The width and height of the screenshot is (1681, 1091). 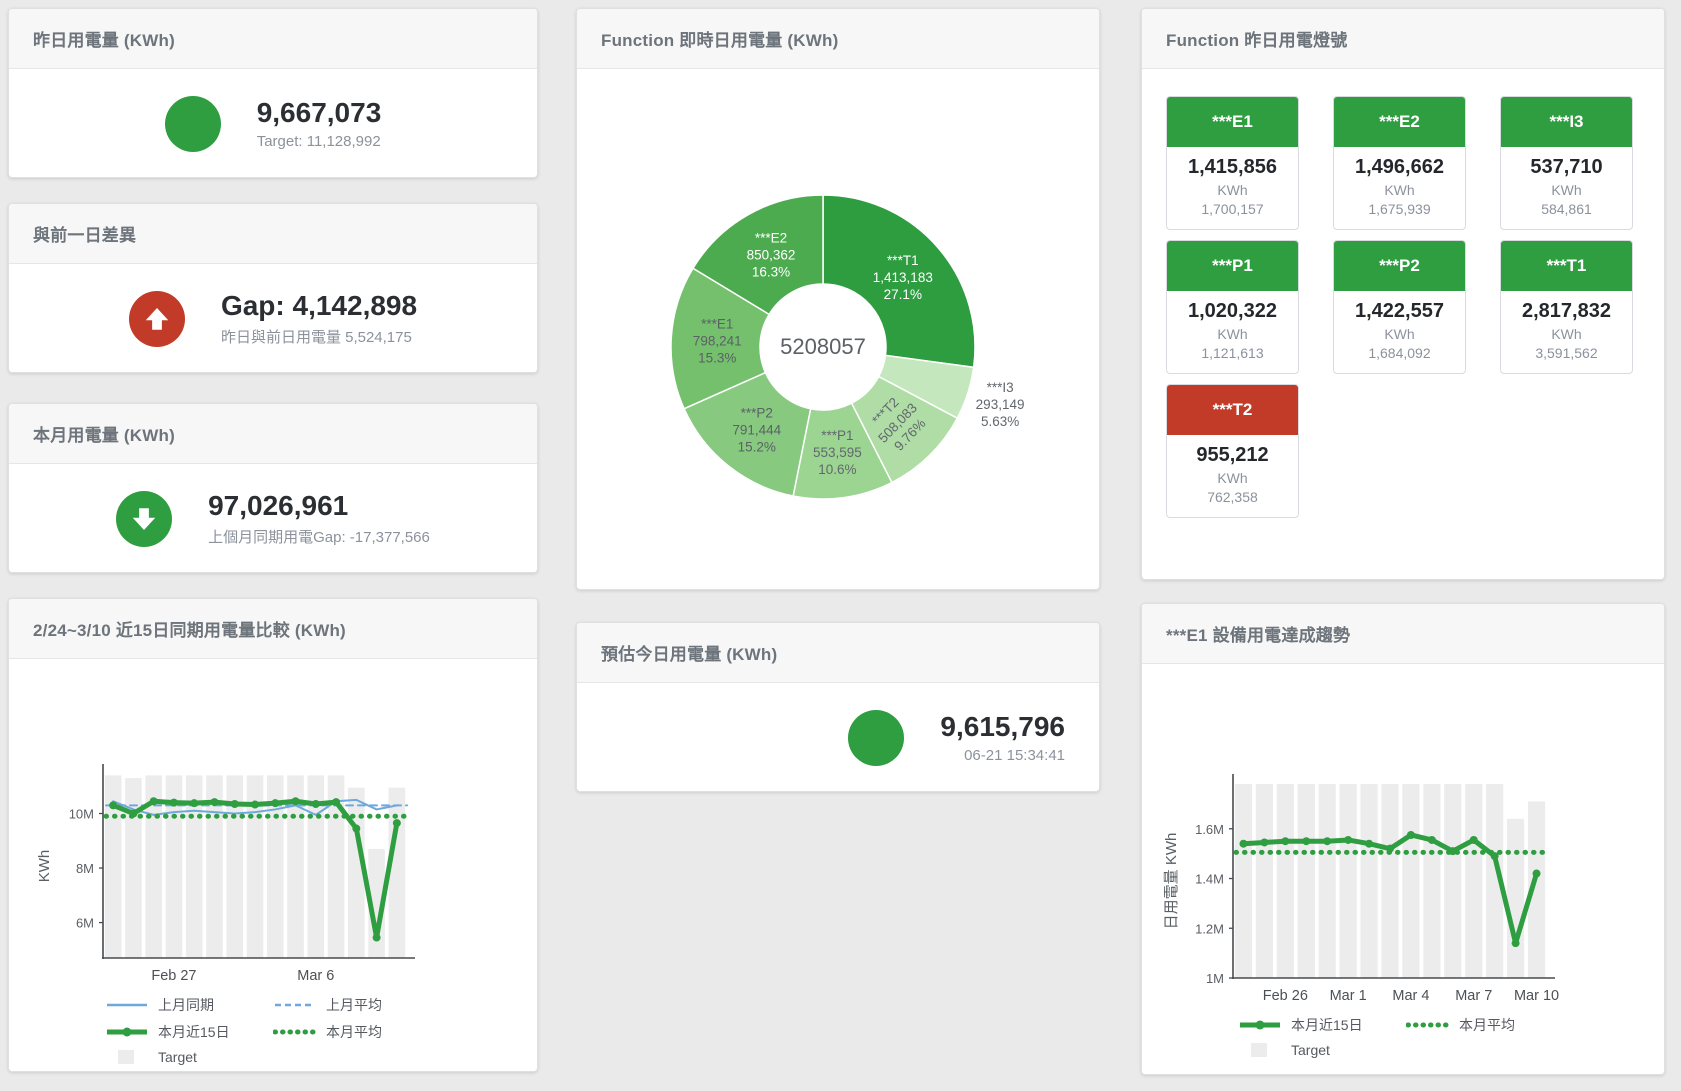 What do you see at coordinates (319, 113) in the screenshot?
I see `stat-value: 9,667,073` at bounding box center [319, 113].